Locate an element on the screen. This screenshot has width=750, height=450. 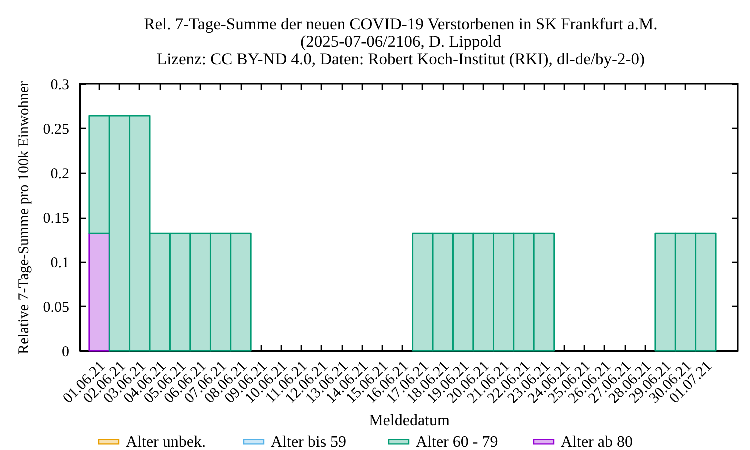
legend-label: Alter 60 - 79 is located at coordinates (457, 442).